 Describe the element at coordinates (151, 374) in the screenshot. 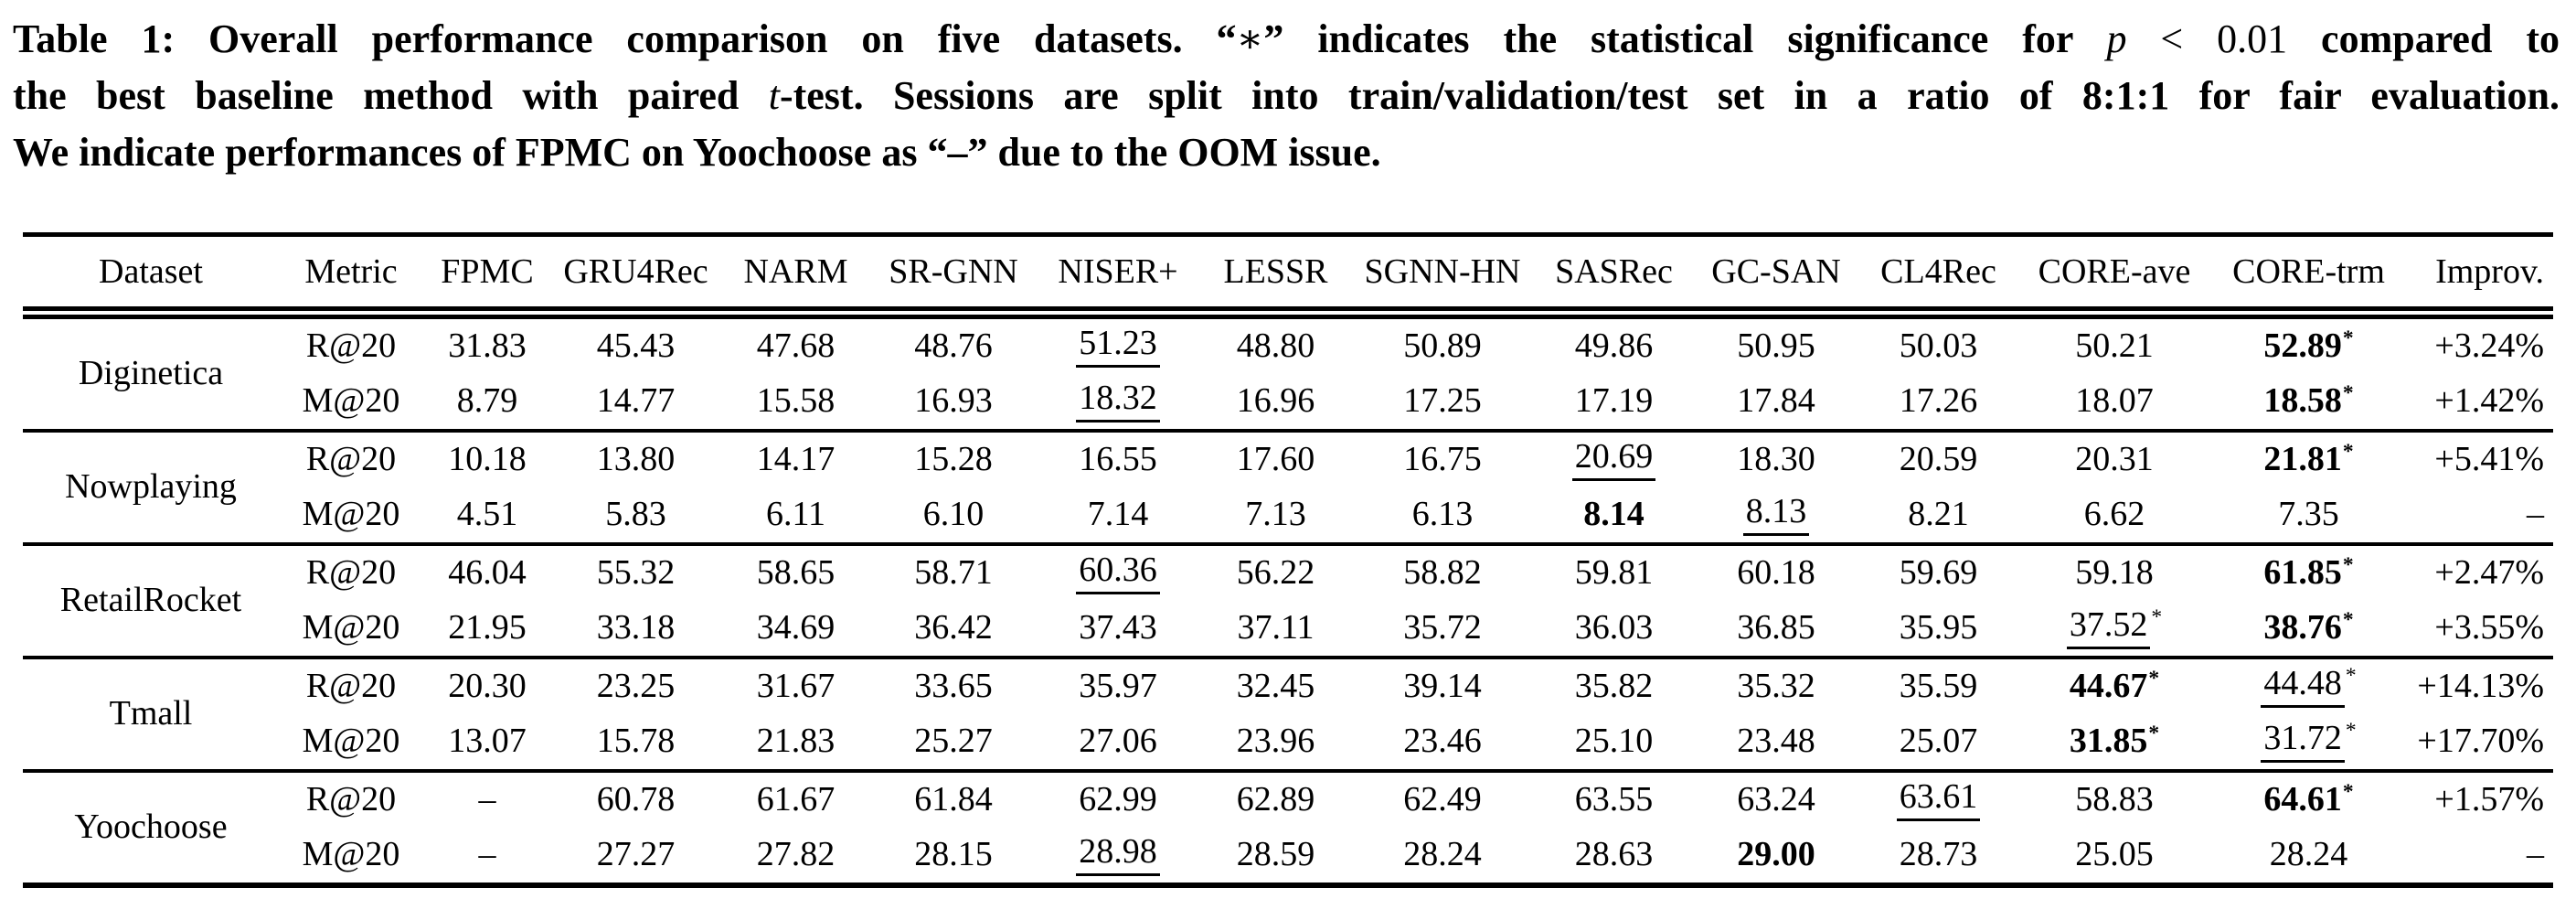

I see `dataset-name: Diginetica` at that location.